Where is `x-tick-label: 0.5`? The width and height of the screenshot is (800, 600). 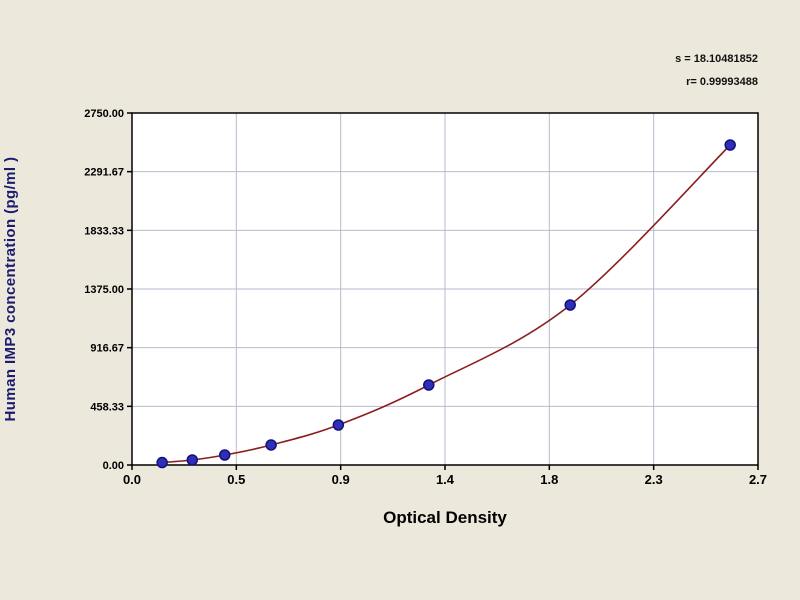 x-tick-label: 0.5 is located at coordinates (236, 479).